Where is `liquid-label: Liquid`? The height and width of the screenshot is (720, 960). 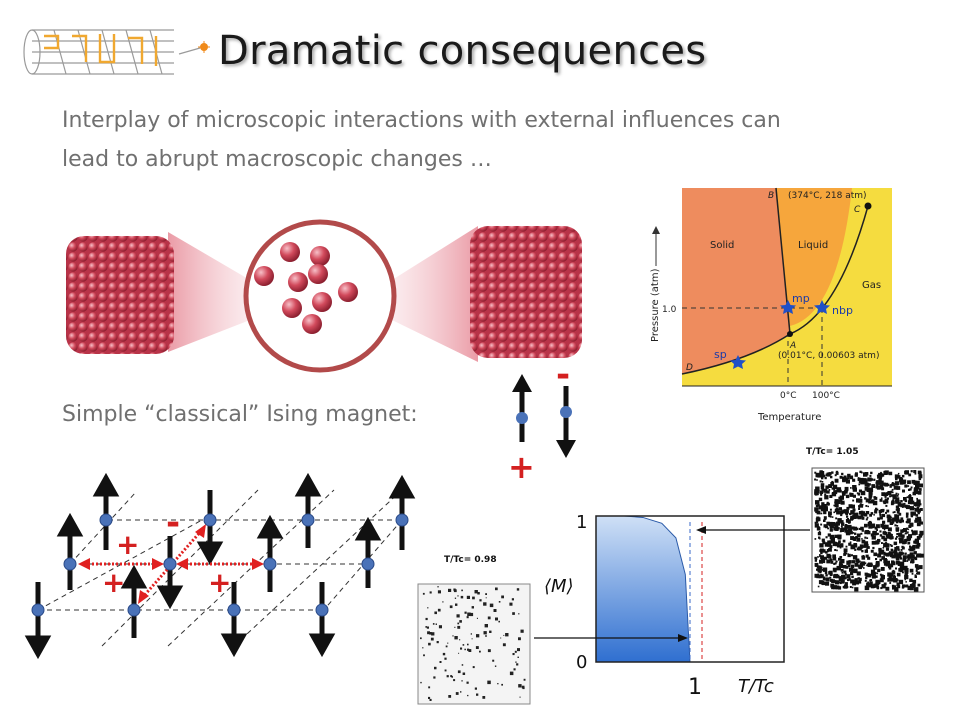
liquid-label: Liquid is located at coordinates (813, 245).